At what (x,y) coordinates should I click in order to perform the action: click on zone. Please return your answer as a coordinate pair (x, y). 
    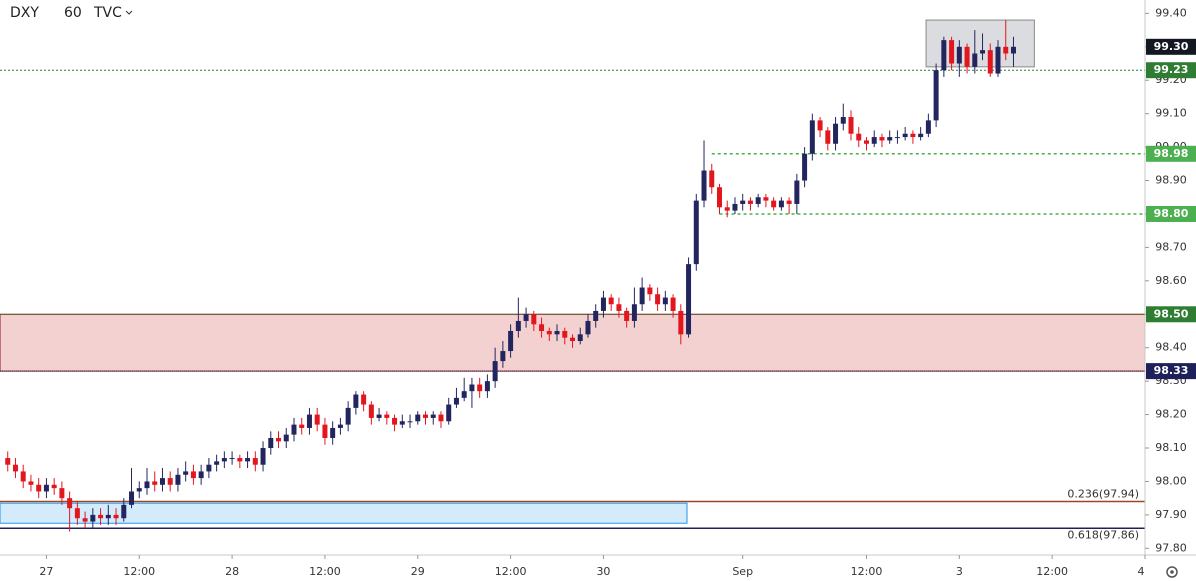
    Looking at the image, I should click on (344, 513).